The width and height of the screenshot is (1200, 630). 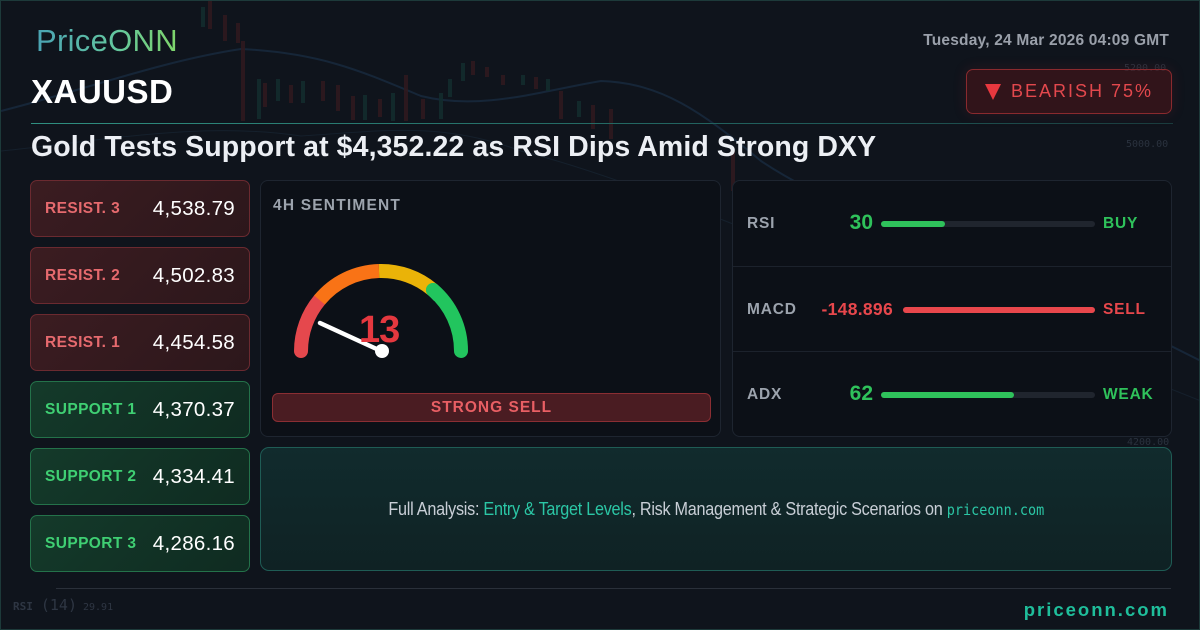 I want to click on timestamp: Tuesday, 24 Mar 2026 04:09 GMT, so click(x=1046, y=40).